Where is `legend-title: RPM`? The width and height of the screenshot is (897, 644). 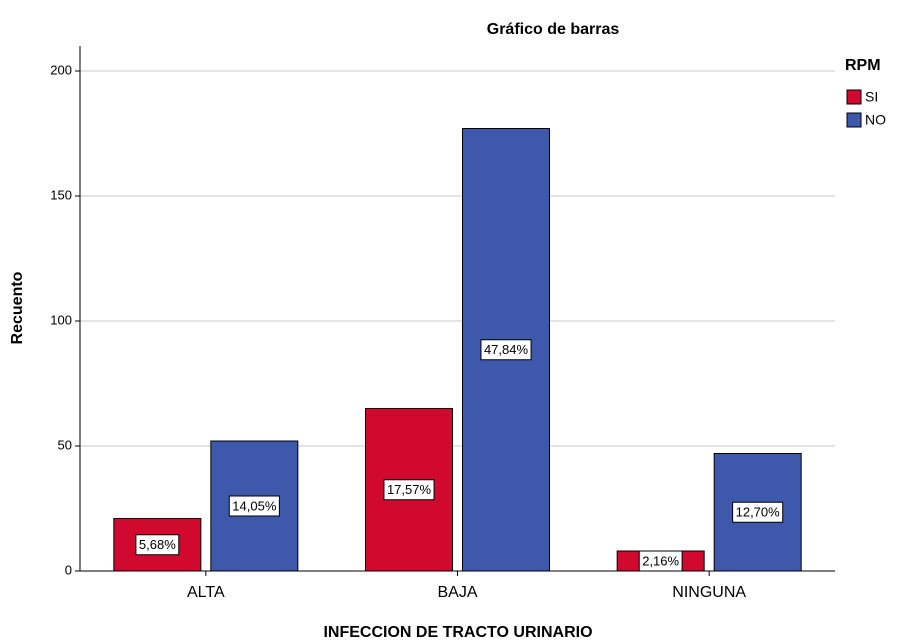
legend-title: RPM is located at coordinates (863, 65).